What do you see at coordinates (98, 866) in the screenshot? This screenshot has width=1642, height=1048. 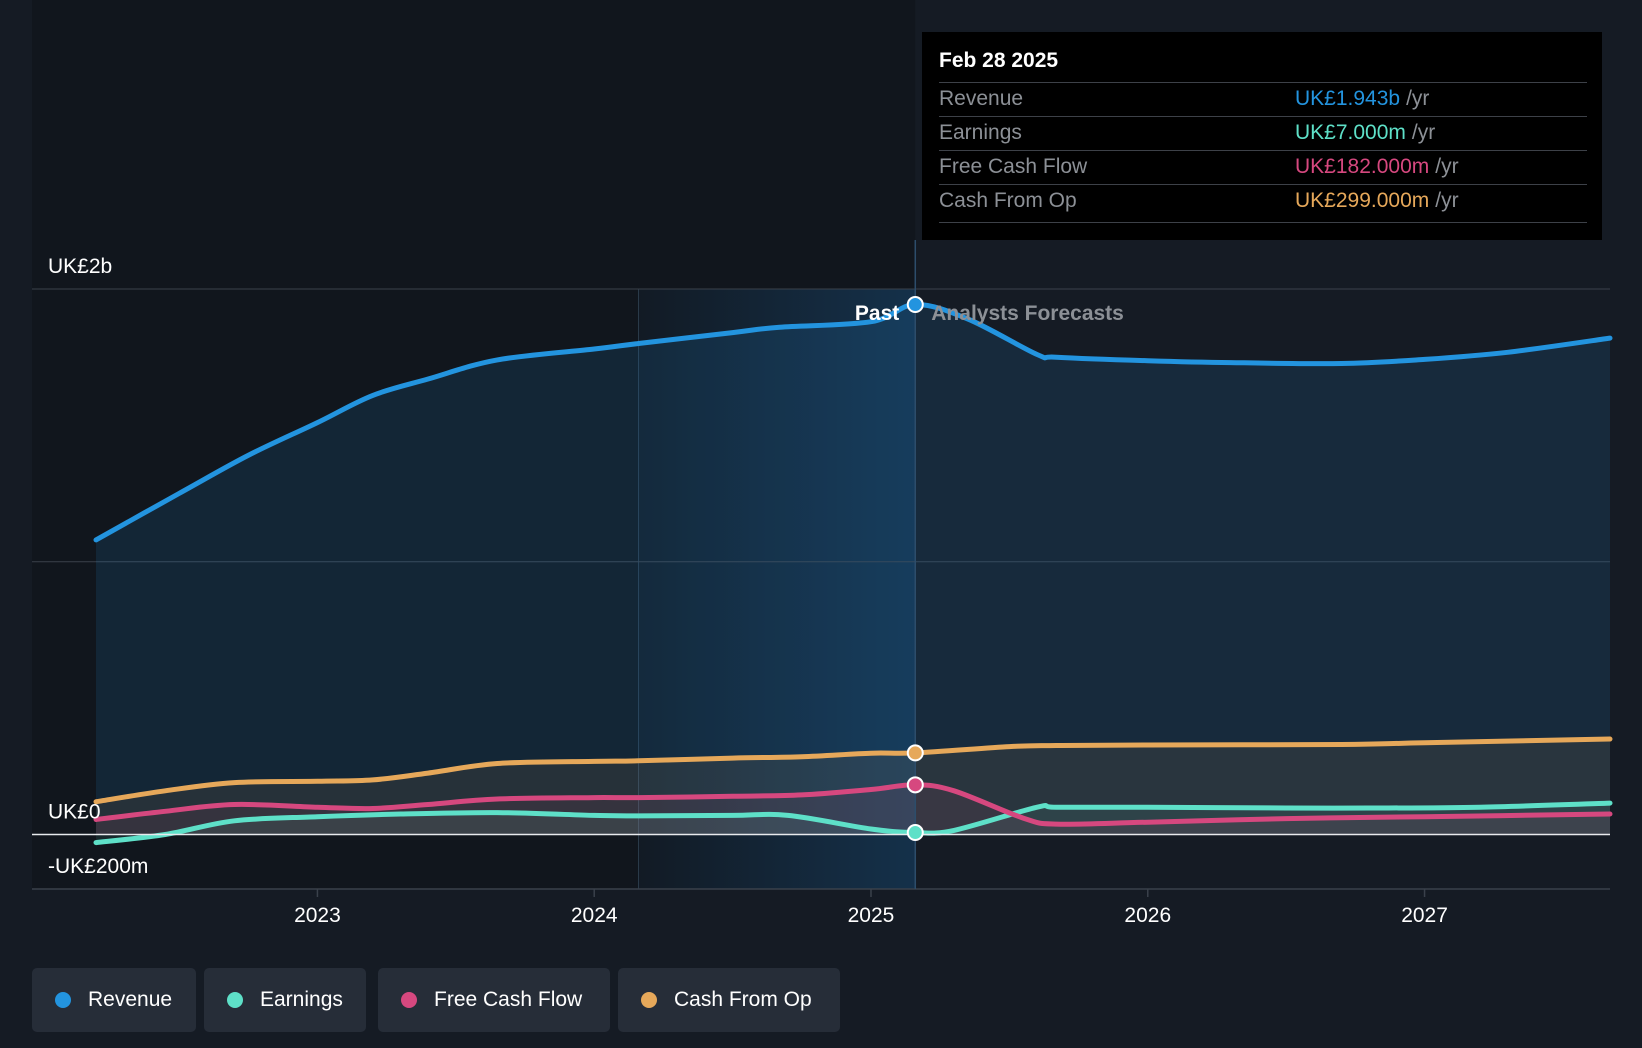 I see `y-axis-label--200: -UK£200m` at bounding box center [98, 866].